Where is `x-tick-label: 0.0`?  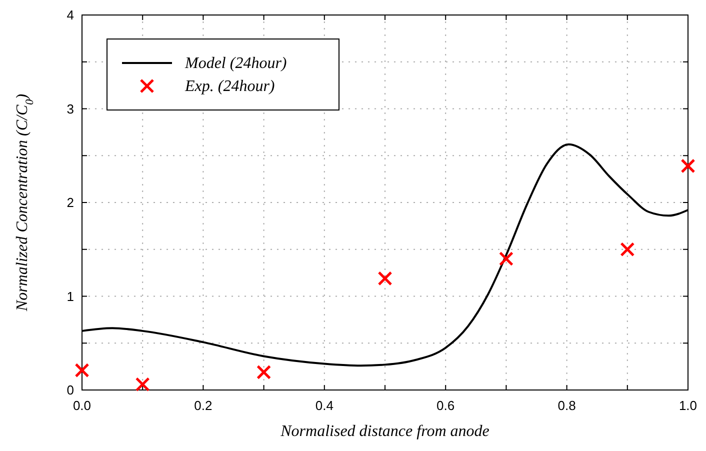 x-tick-label: 0.0 is located at coordinates (82, 405).